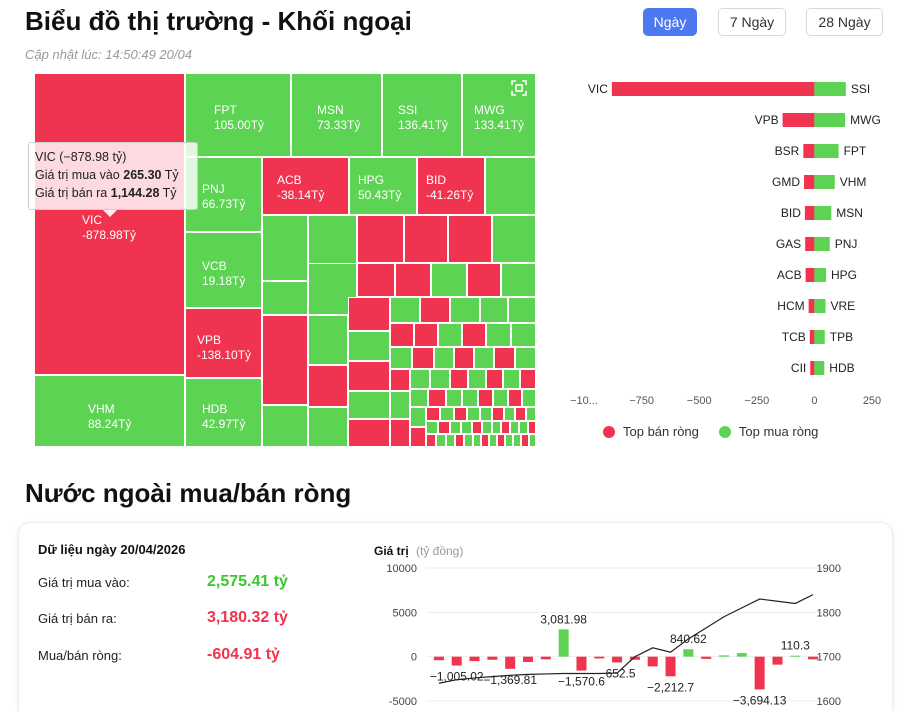 This screenshot has width=904, height=711. Describe the element at coordinates (336, 115) in the screenshot. I see `treemap-tile: MSN 73.33Tỷ` at that location.